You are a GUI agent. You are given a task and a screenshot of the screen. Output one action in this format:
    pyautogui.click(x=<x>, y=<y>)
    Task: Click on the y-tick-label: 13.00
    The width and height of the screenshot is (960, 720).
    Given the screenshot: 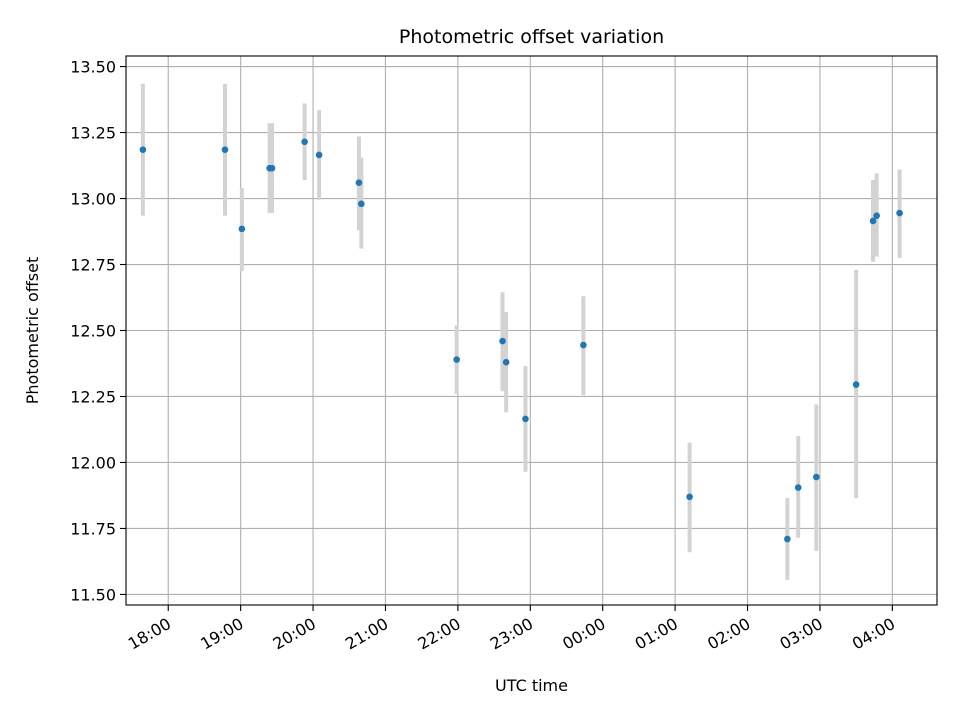 What is the action you would take?
    pyautogui.click(x=93, y=199)
    